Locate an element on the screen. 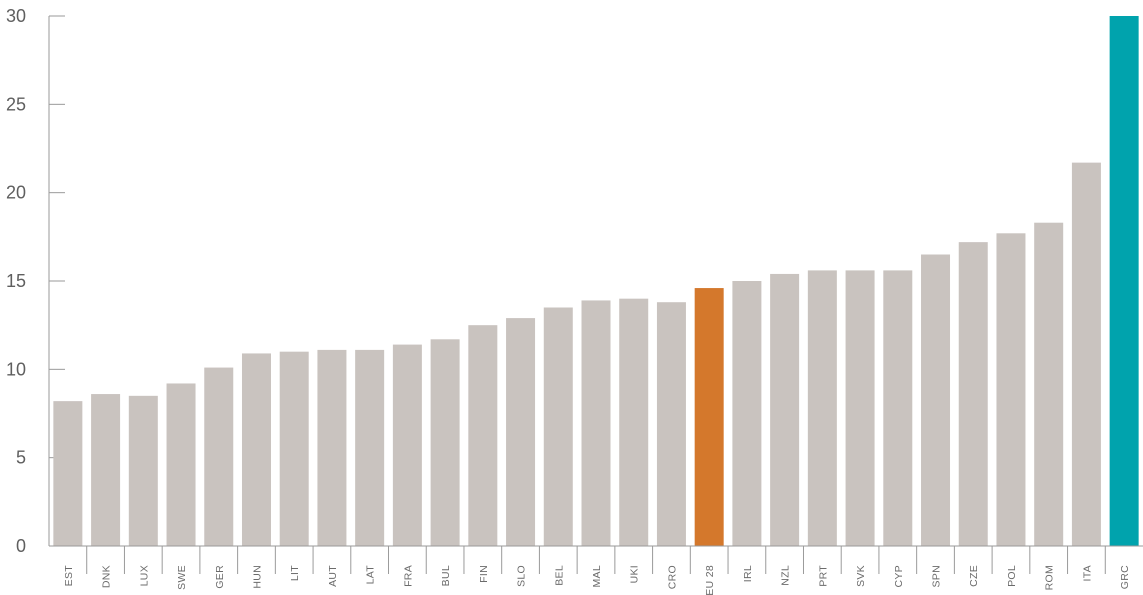 The width and height of the screenshot is (1143, 595). y-axis: 0 5 10 15 20 25 30 is located at coordinates (35, 281).